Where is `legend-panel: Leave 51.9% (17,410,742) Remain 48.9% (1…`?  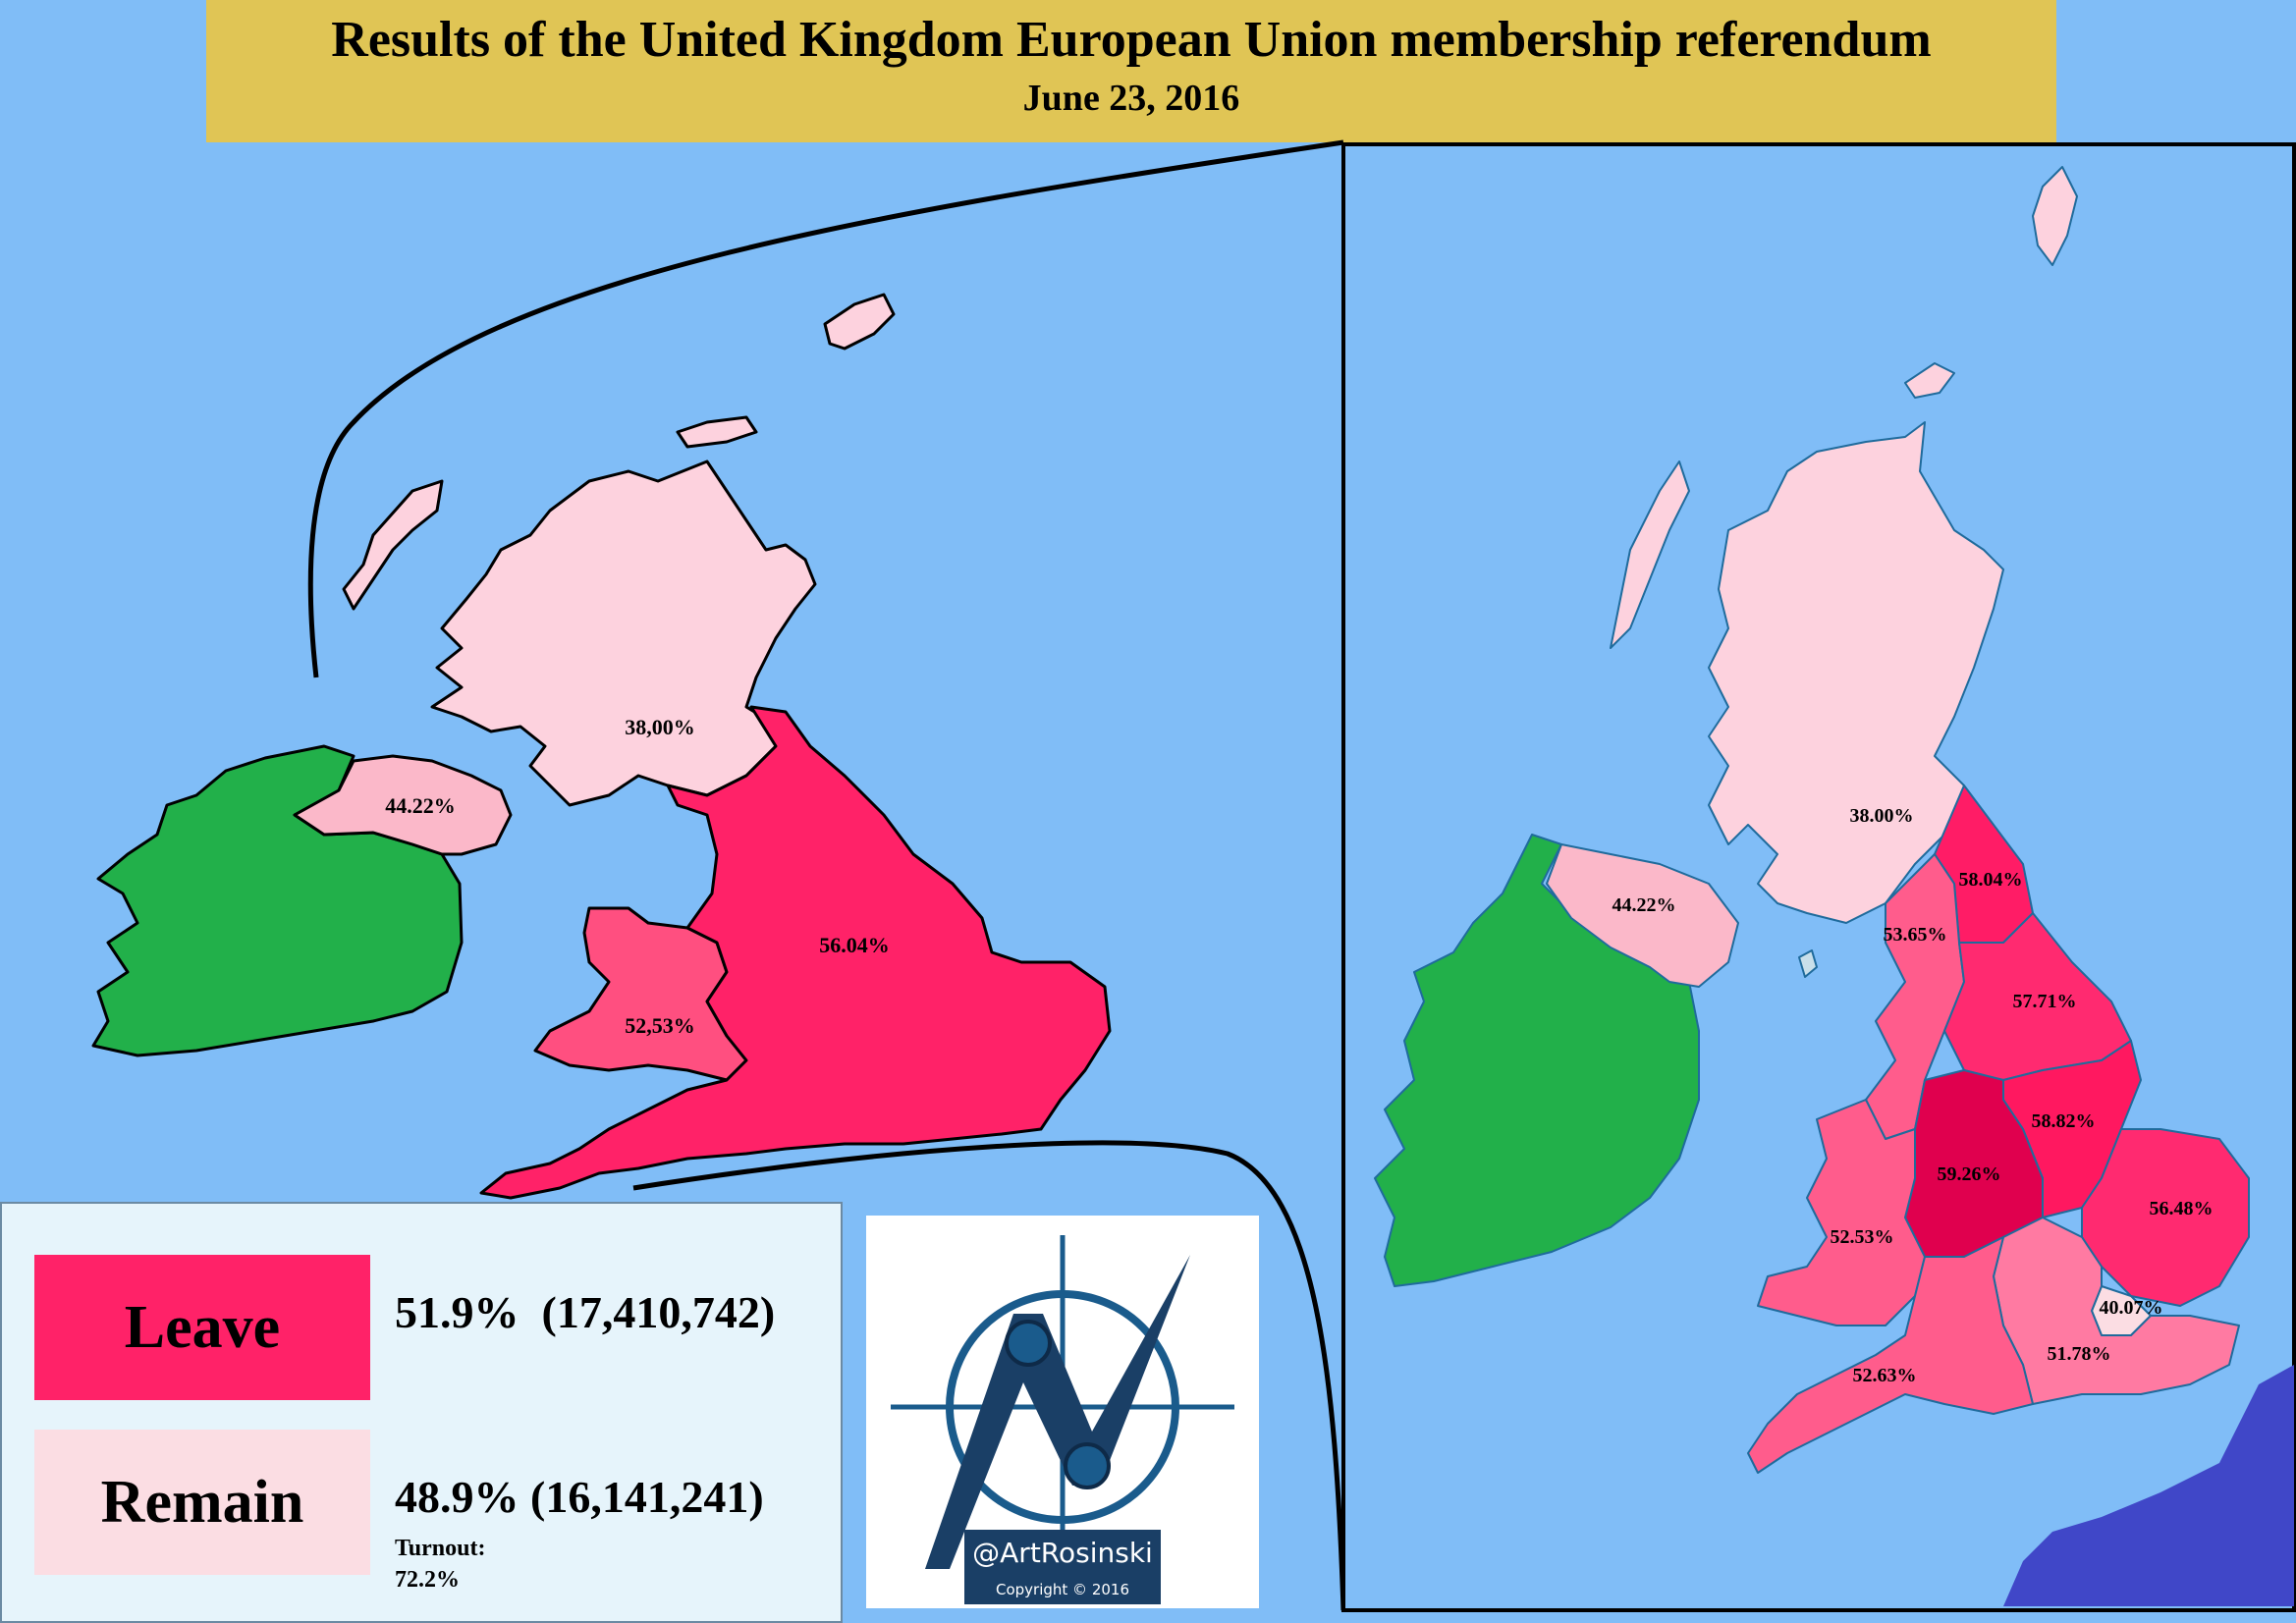
legend-panel: Leave 51.9% (17,410,742) Remain 48.9% (1… is located at coordinates (421, 1412).